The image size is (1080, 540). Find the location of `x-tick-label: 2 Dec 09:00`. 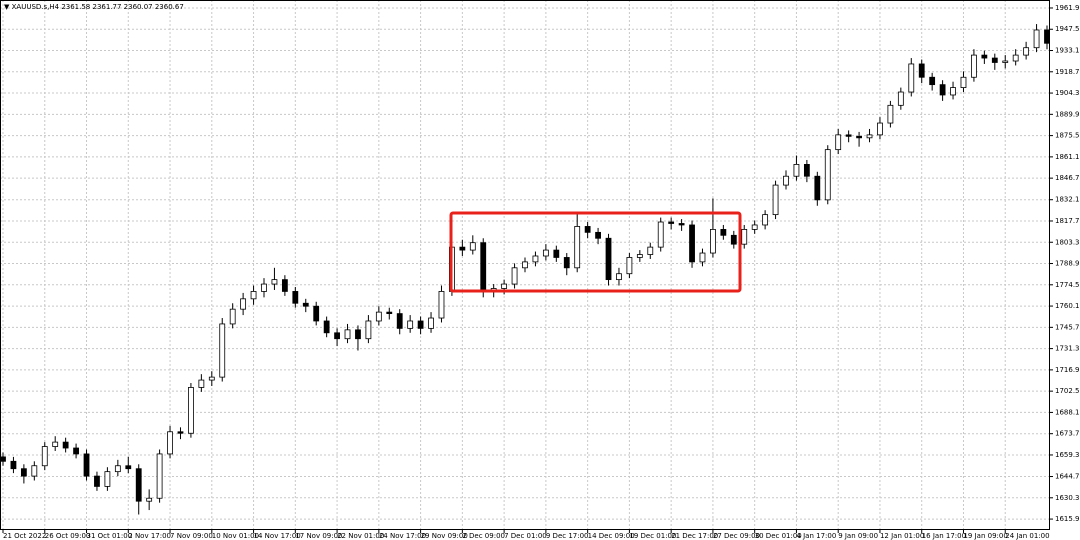

x-tick-label: 2 Dec 09:00 is located at coordinates (483, 536).